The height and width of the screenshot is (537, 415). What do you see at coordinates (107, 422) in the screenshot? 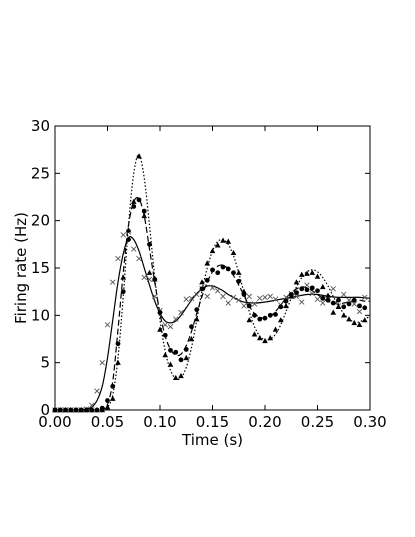
I see `x-tick-label: 0.05` at bounding box center [107, 422].